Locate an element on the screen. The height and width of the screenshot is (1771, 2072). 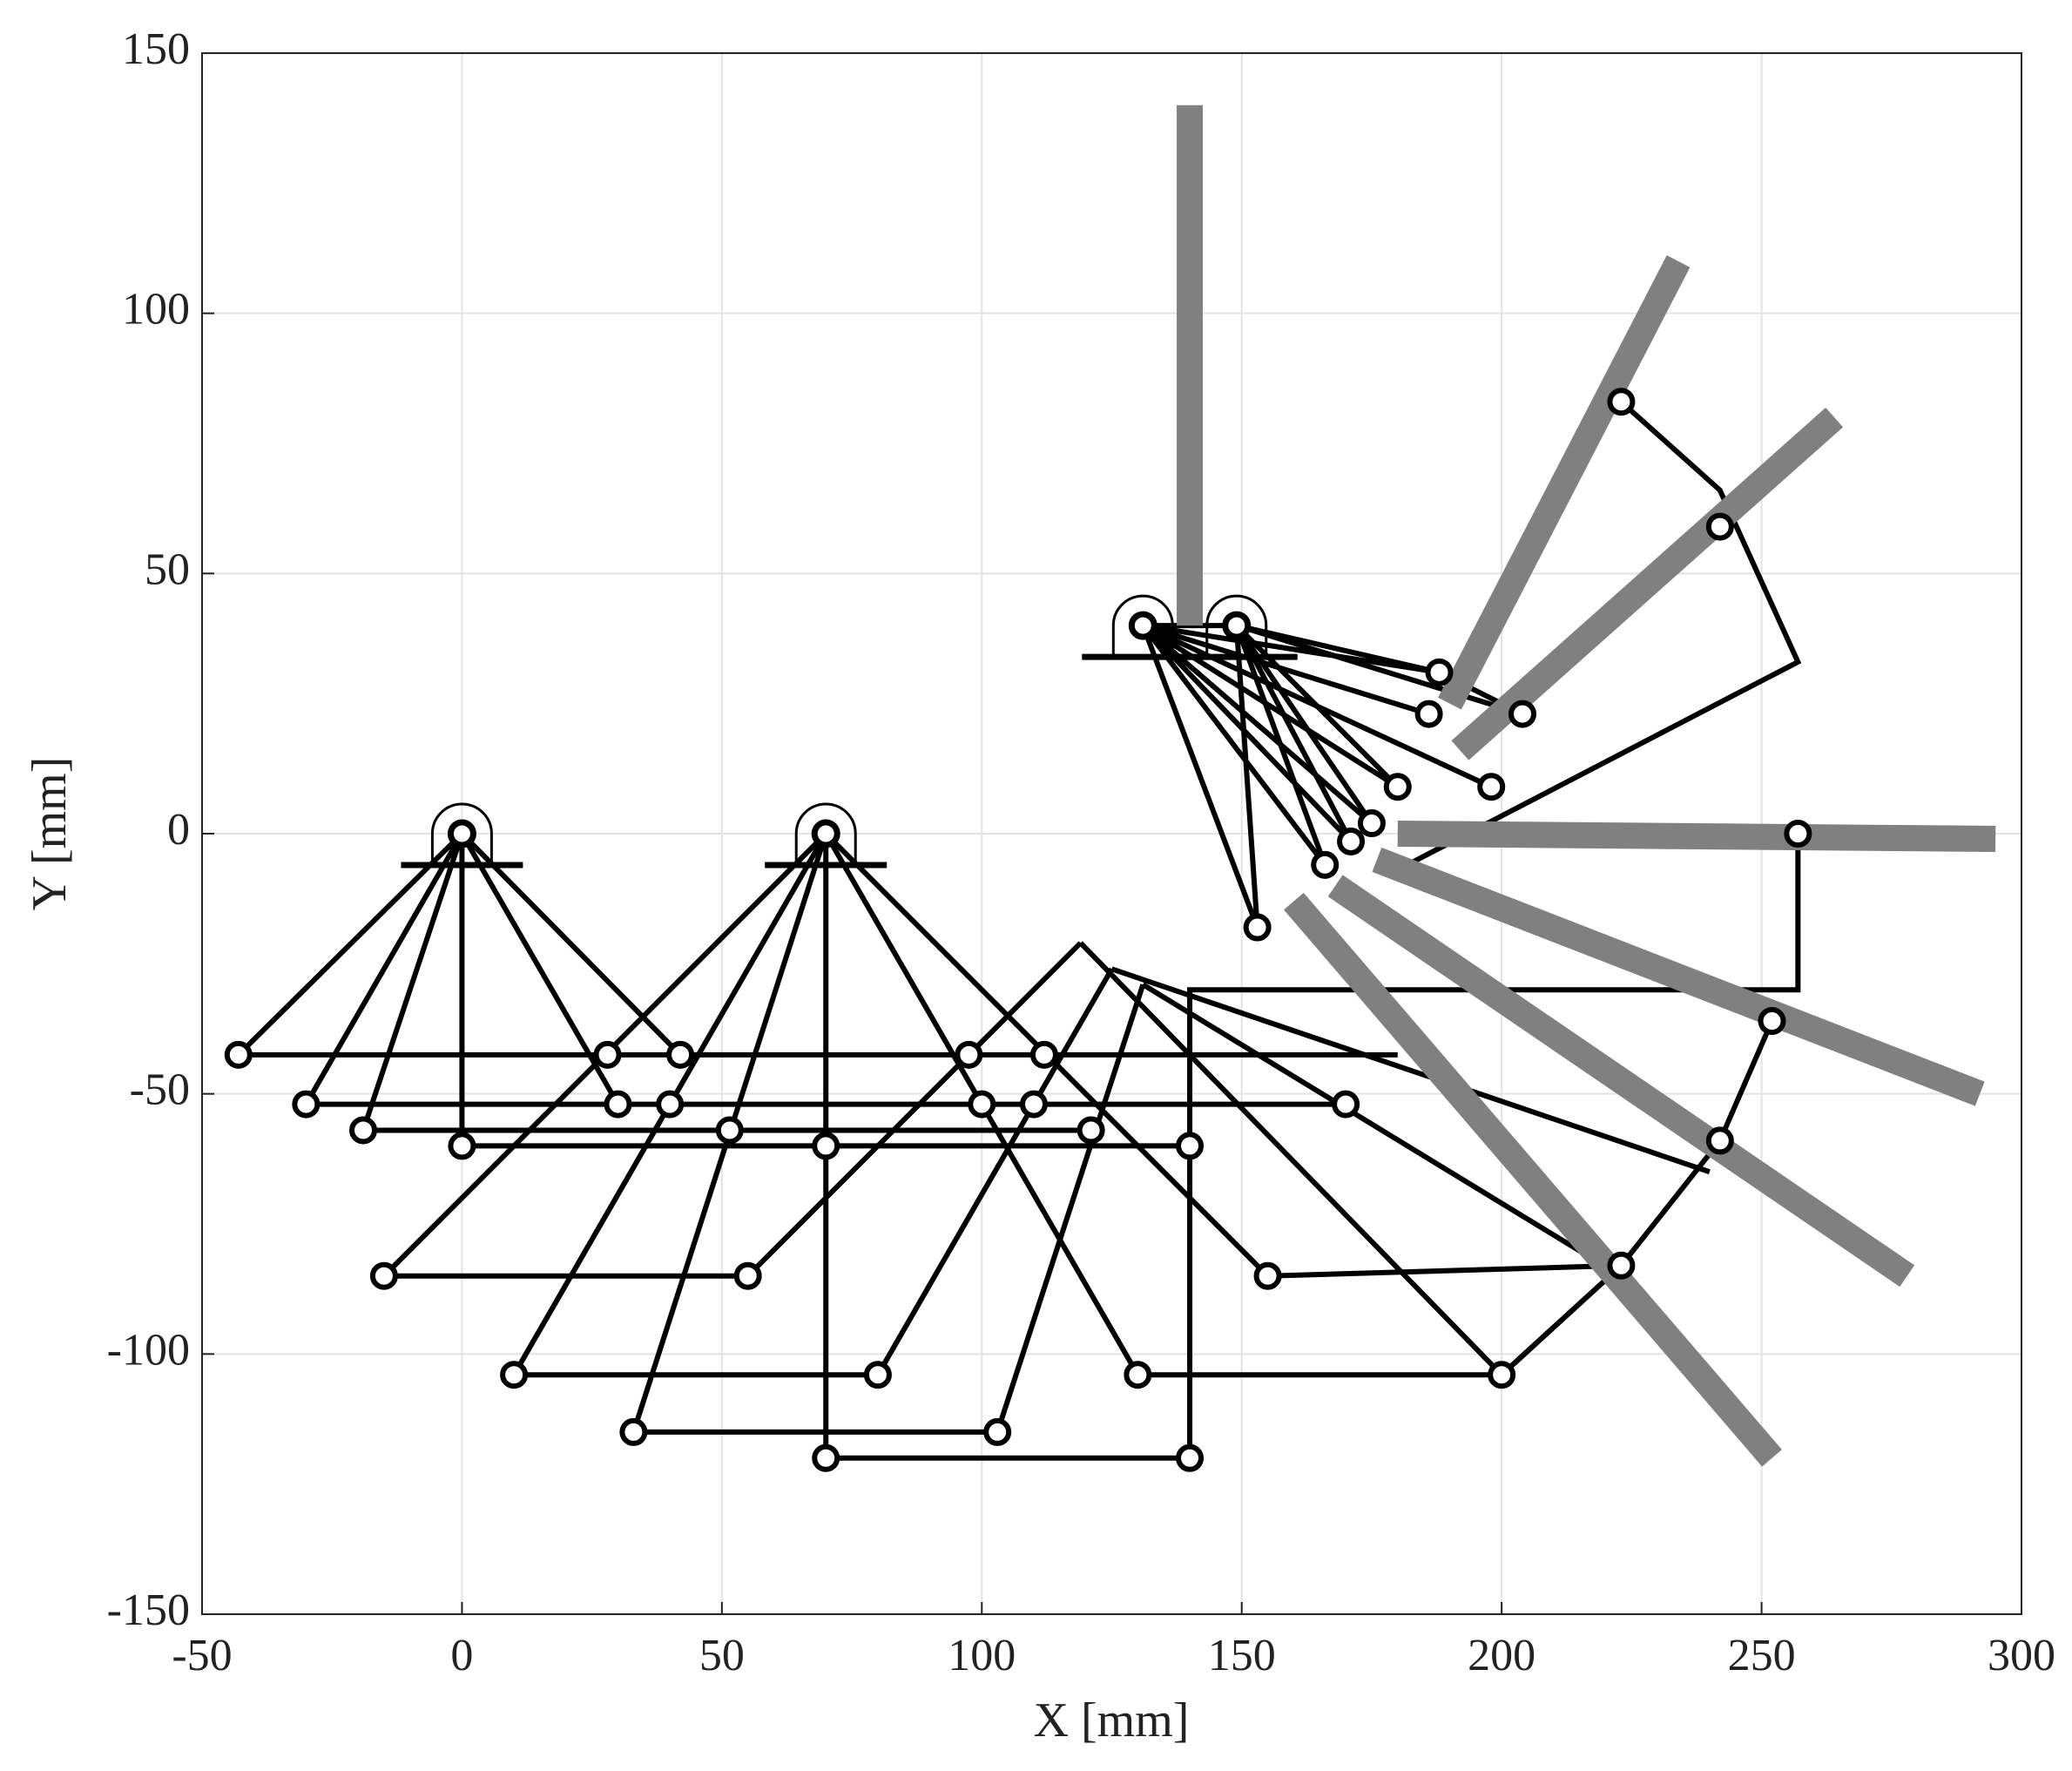
x-tick-label: 300 is located at coordinates (2021, 1656).